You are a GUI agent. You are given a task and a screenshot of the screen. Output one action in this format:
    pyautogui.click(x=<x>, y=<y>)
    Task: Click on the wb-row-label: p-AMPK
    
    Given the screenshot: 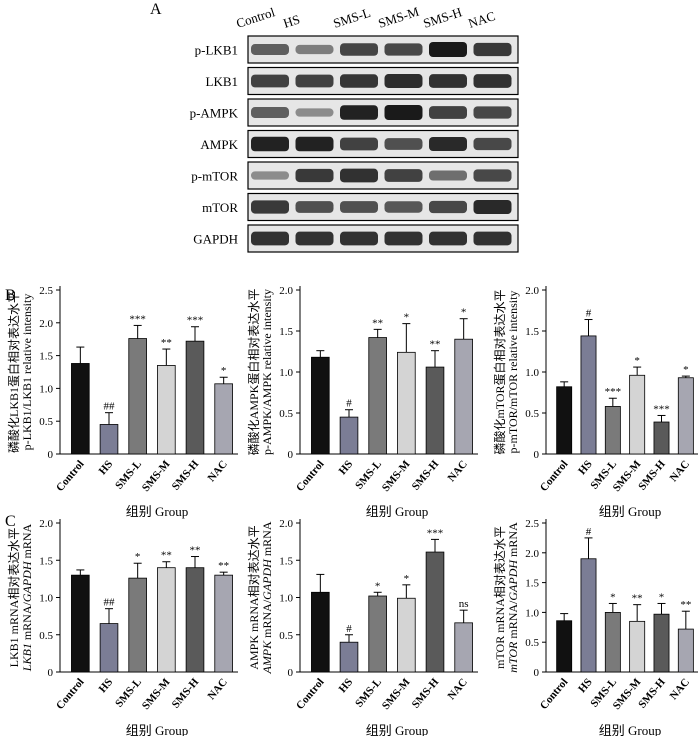 What is the action you would take?
    pyautogui.click(x=214, y=113)
    